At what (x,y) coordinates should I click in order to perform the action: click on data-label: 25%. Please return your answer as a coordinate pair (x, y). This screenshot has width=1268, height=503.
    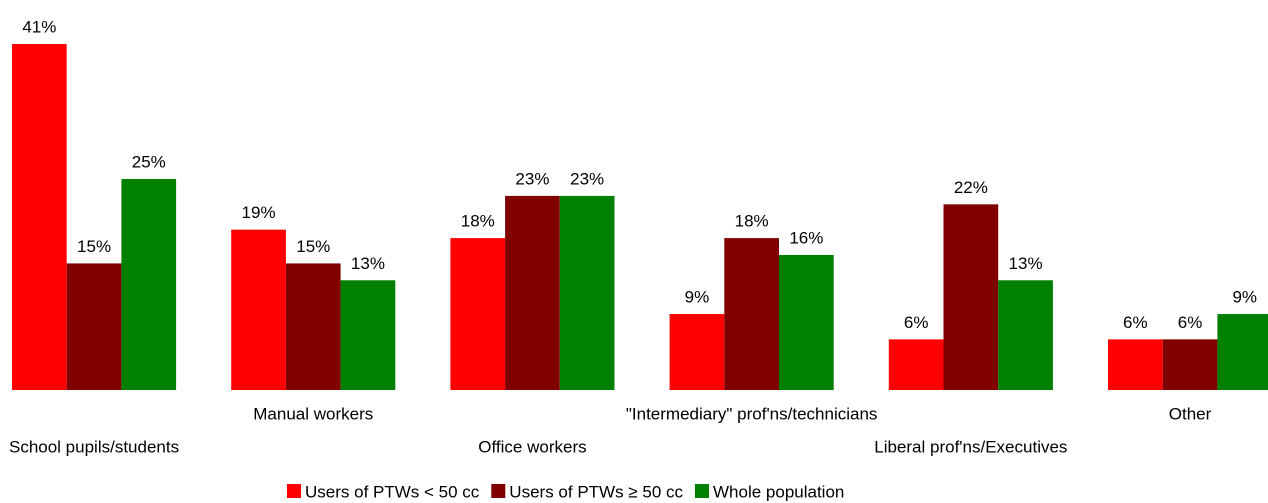
    Looking at the image, I should click on (149, 162).